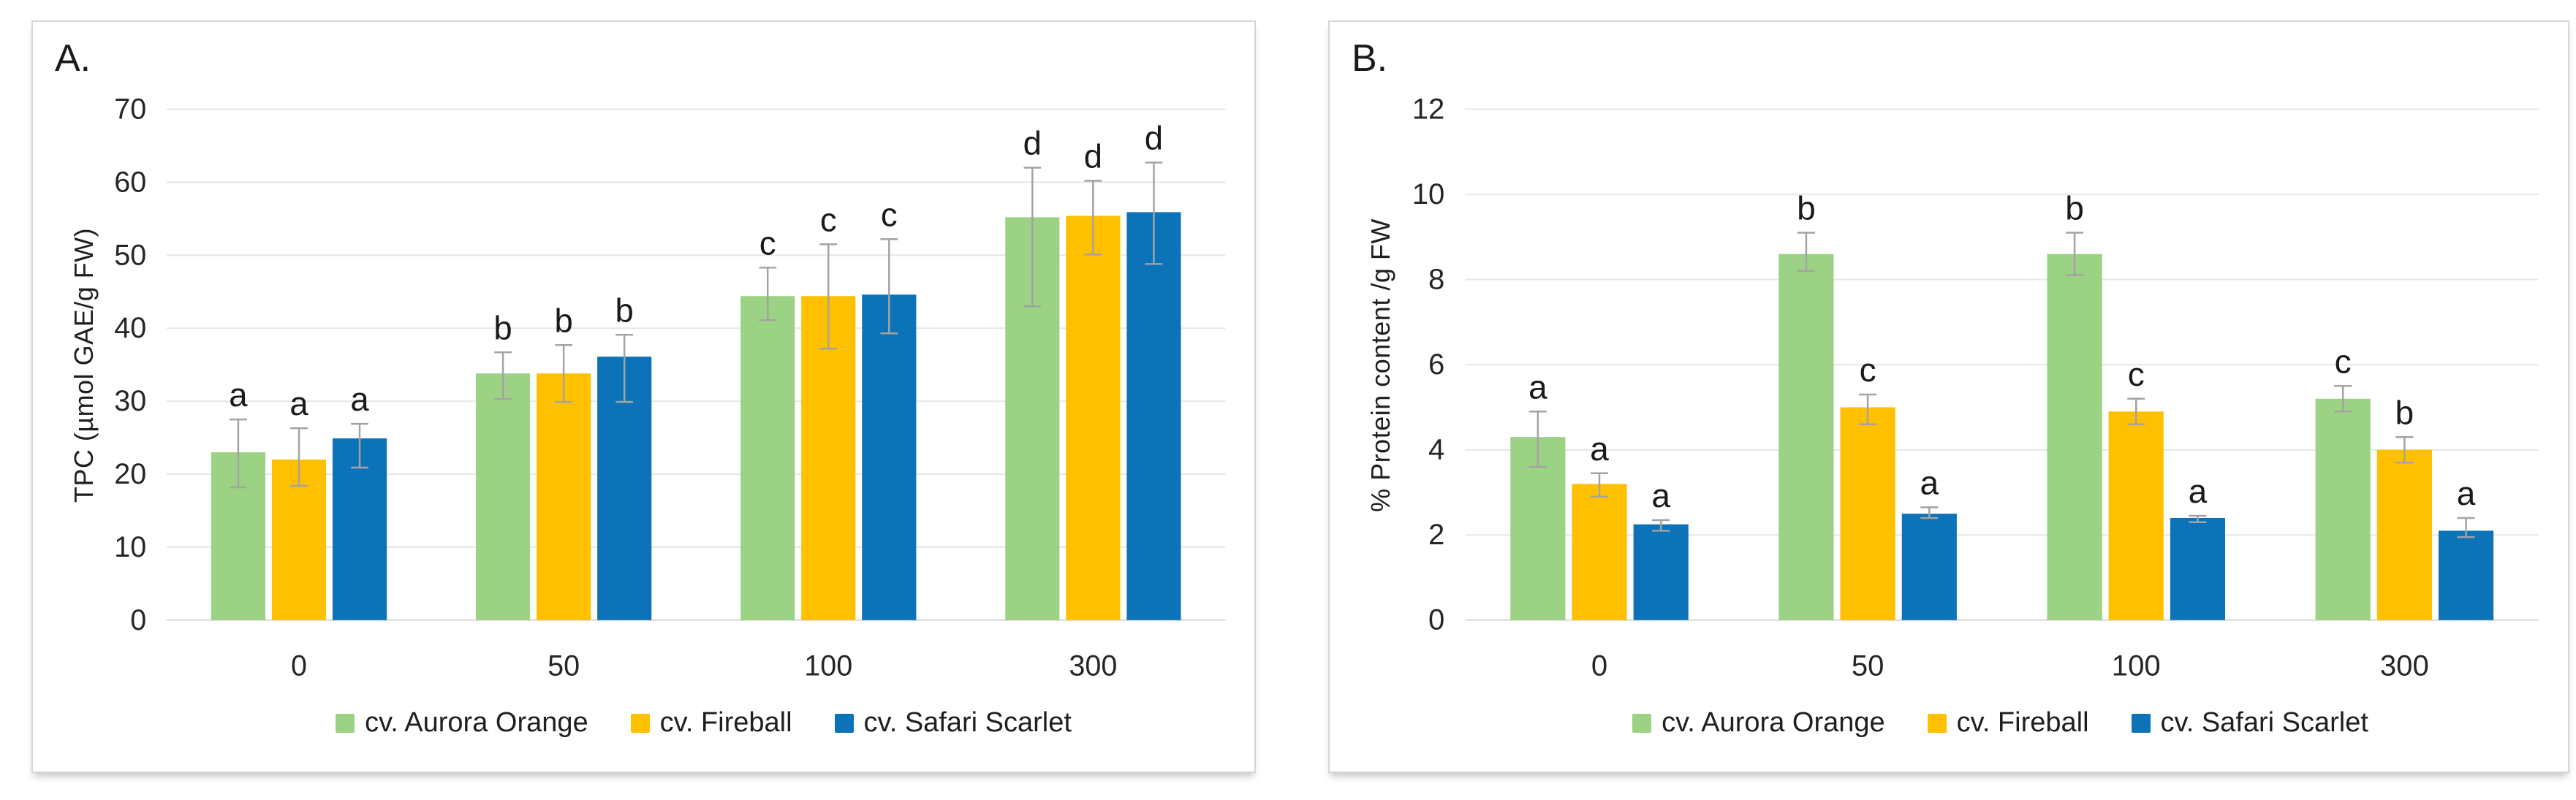 Image resolution: width=2576 pixels, height=800 pixels. I want to click on y-tick-label: 70, so click(130, 109).